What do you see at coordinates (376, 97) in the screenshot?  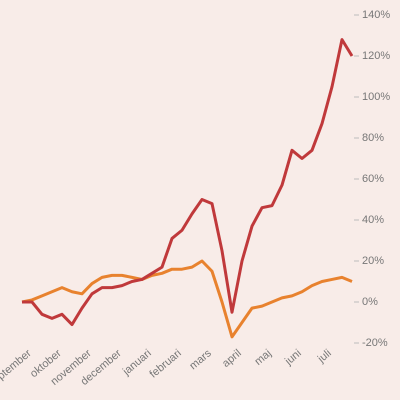 I see `y-tick-label: 100%` at bounding box center [376, 97].